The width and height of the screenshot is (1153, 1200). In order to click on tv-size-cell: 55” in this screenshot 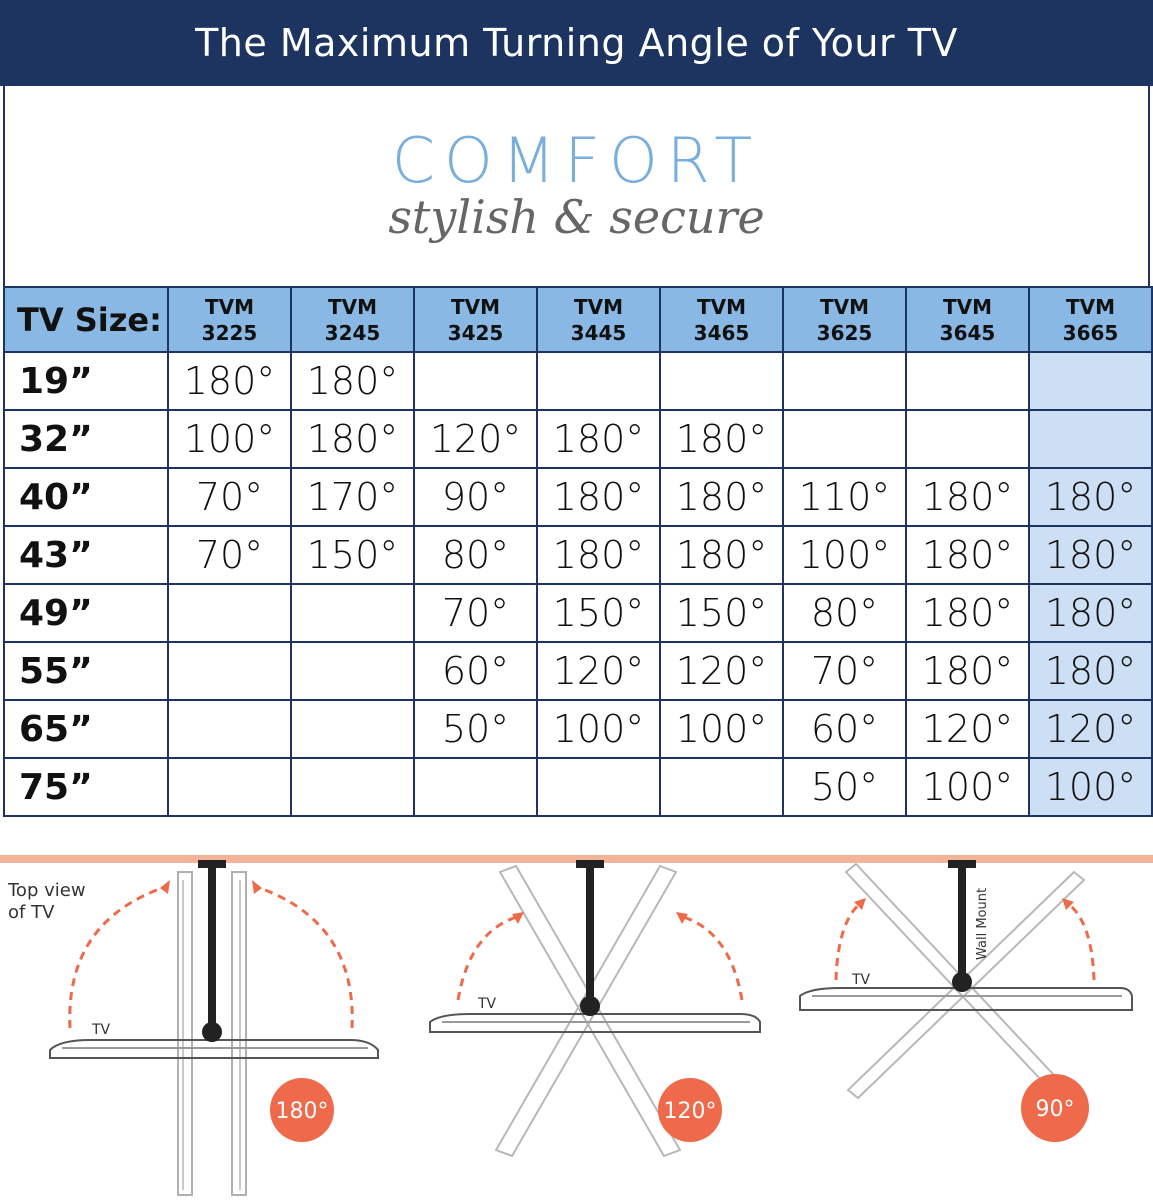, I will do `click(86, 671)`.